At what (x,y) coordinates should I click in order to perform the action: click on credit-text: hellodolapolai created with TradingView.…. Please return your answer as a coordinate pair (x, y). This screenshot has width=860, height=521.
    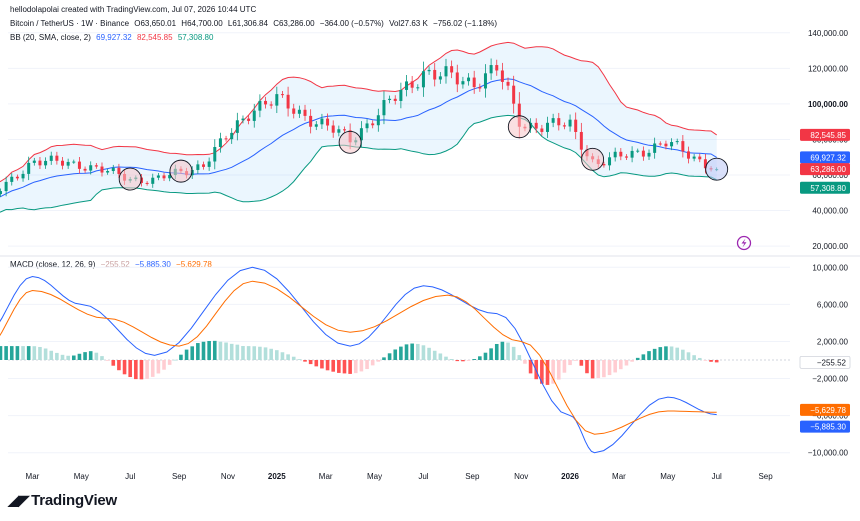
    Looking at the image, I should click on (133, 9).